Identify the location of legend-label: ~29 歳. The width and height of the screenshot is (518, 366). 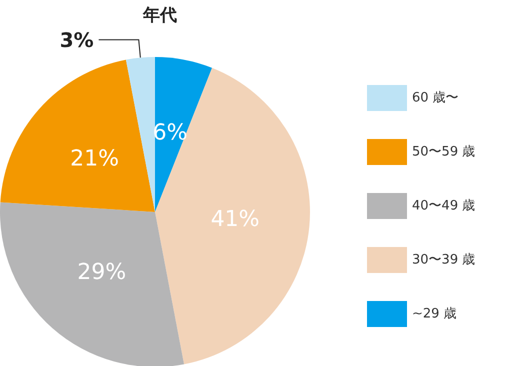
(434, 314).